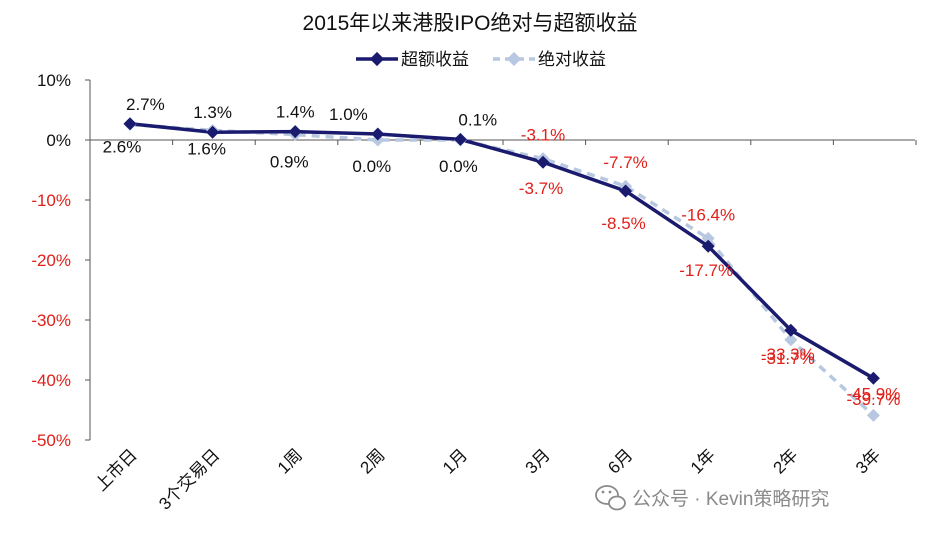  Describe the element at coordinates (51, 260) in the screenshot. I see `y-tick-label: -20%` at that location.